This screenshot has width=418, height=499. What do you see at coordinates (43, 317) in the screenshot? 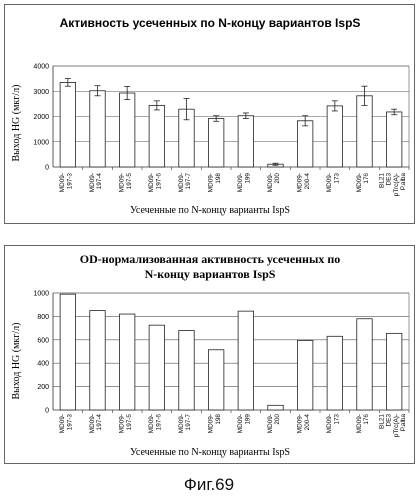
I see `y-tick-label: 800` at bounding box center [43, 317].